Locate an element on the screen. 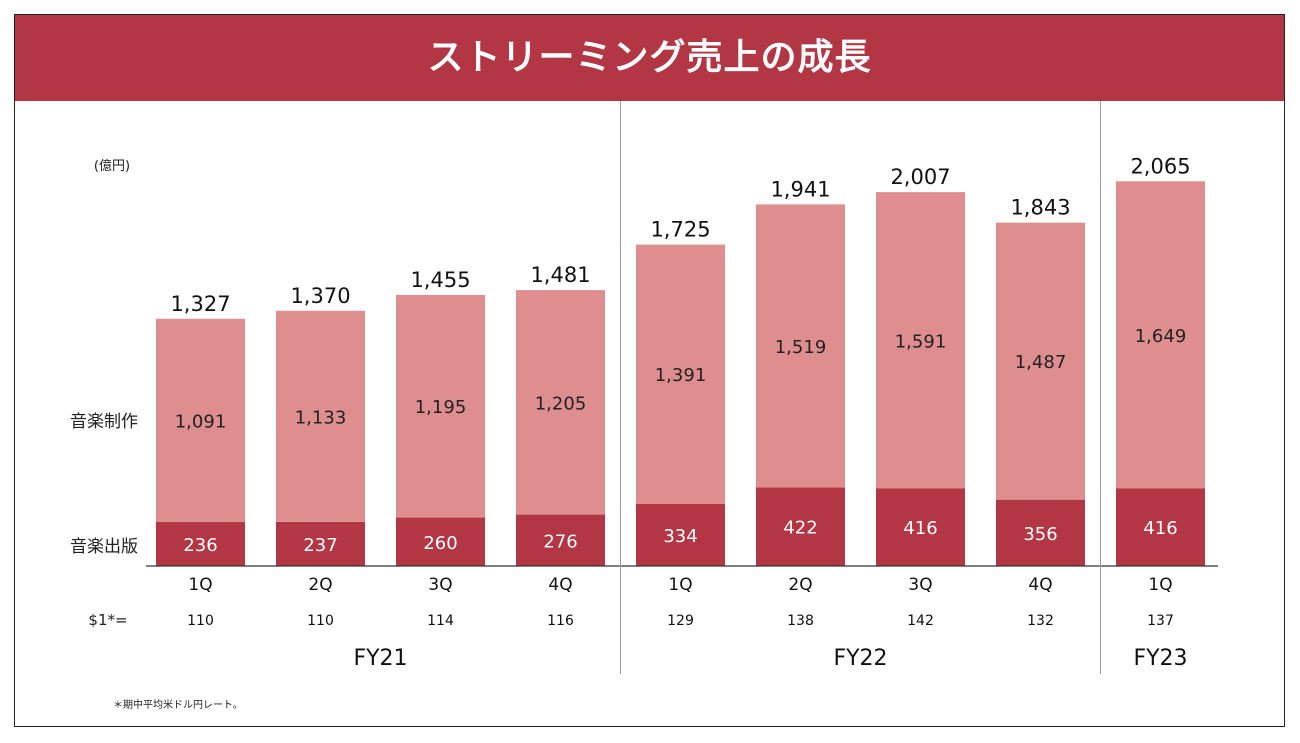  data-label-production: 1,519 is located at coordinates (801, 347).